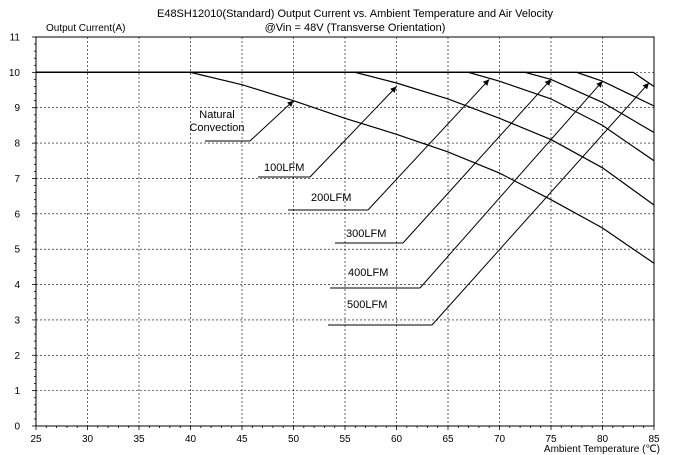 Image resolution: width=675 pixels, height=455 pixels. I want to click on curve-label: Natural, so click(216, 115).